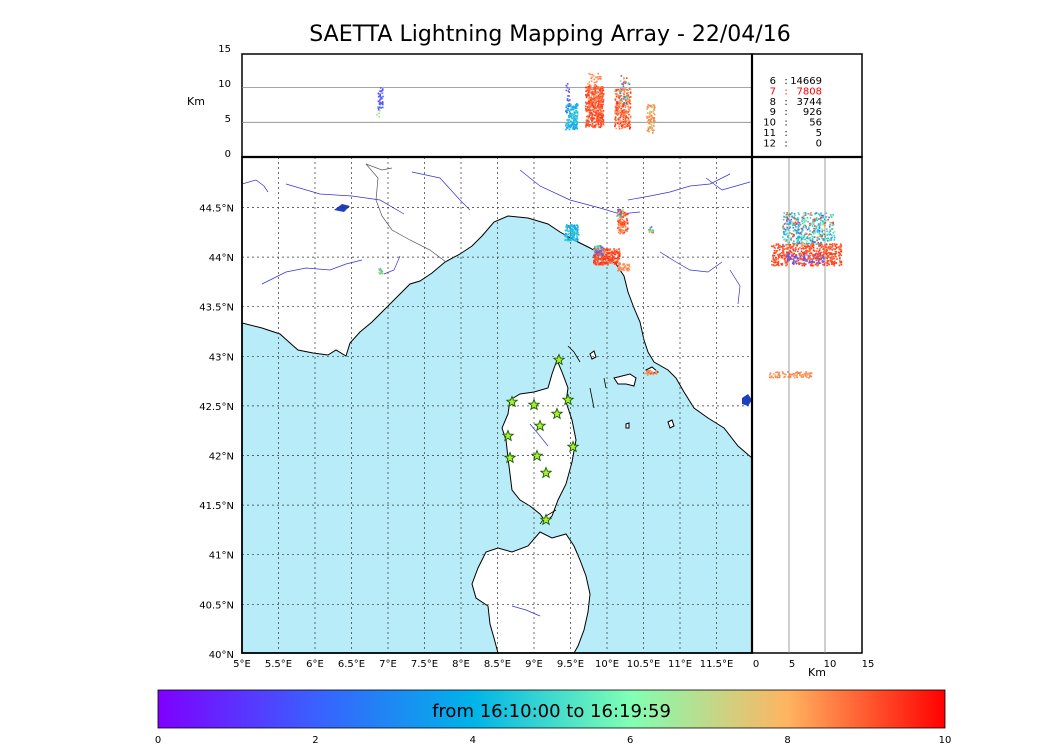 Image resolution: width=1050 pixels, height=750 pixels. What do you see at coordinates (540, 439) in the screenshot?
I see `lma-stations` at bounding box center [540, 439].